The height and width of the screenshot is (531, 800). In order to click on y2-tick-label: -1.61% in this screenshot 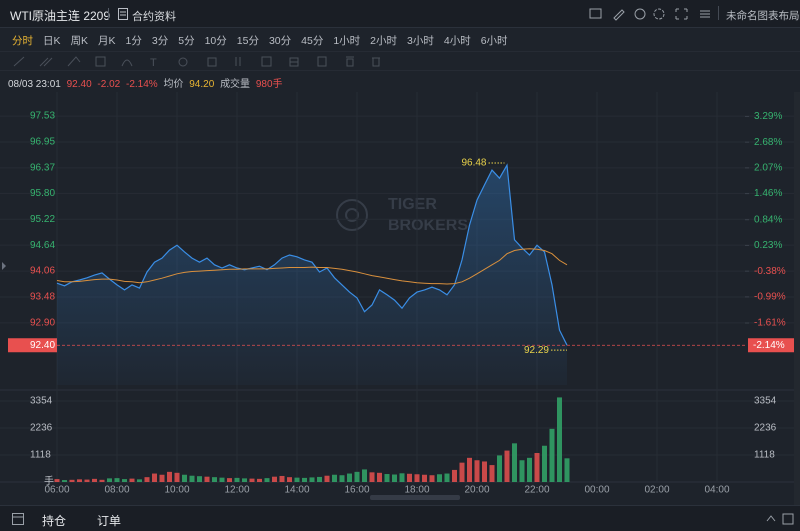, I will do `click(770, 323)`.